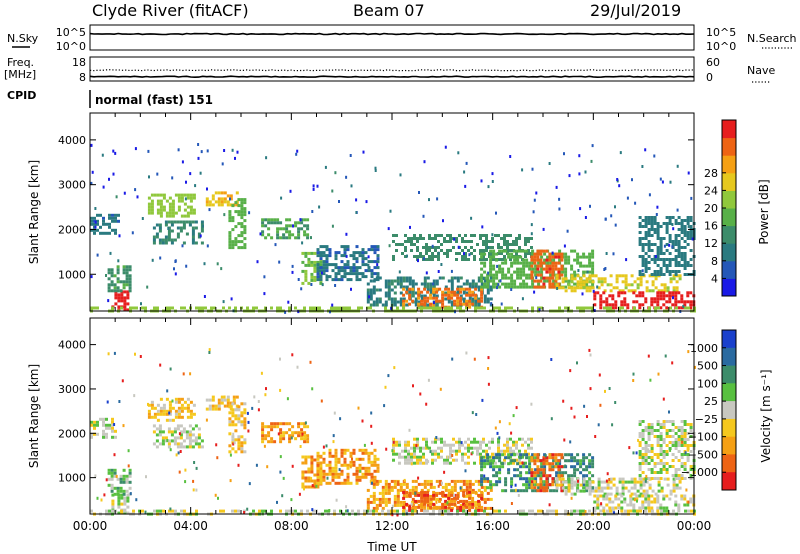 This screenshot has height=554, width=800. I want to click on colorbar-tick-label: 8, so click(714, 261).